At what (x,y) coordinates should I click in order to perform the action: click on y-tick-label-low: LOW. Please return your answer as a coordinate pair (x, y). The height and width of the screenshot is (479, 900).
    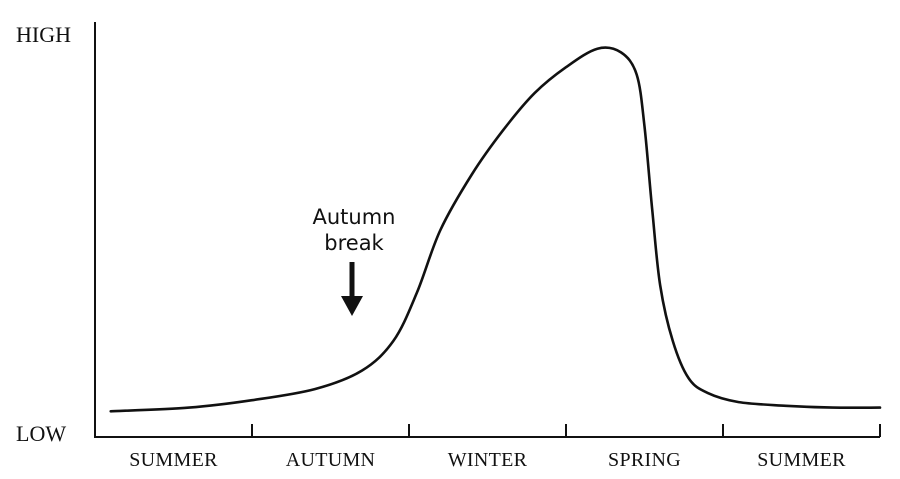
    Looking at the image, I should click on (41, 433).